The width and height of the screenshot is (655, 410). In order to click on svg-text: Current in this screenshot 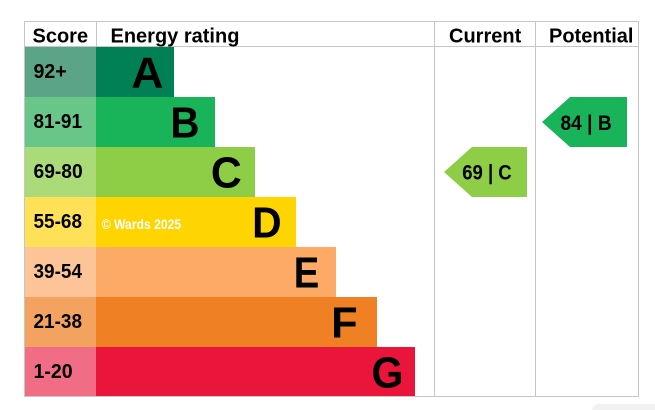, I will do `click(485, 37)`.